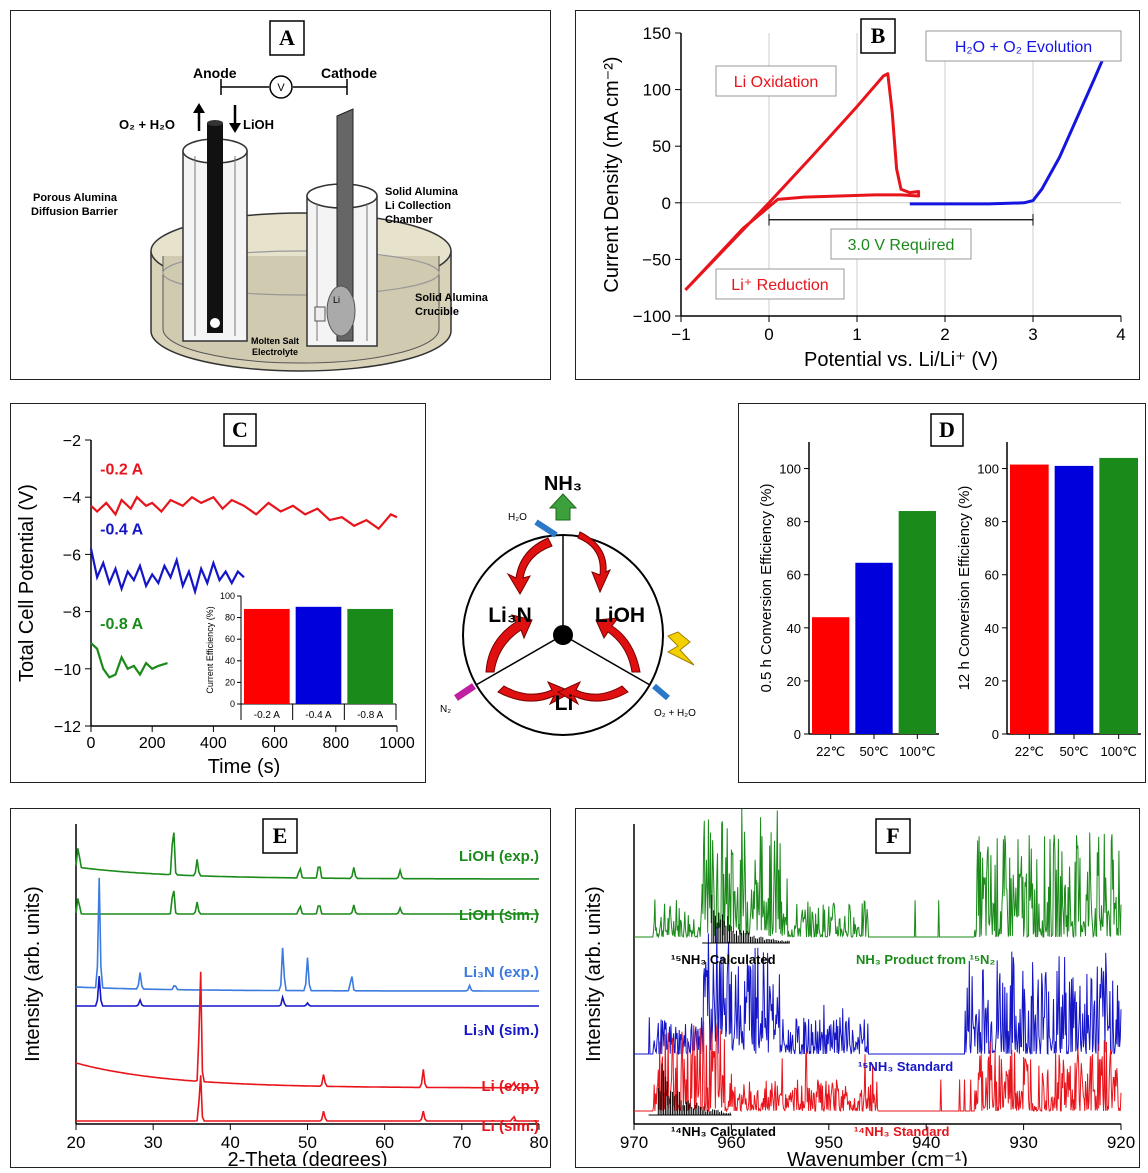 This screenshot has width=1148, height=1173. I want to click on x-tick-label: 960, so click(731, 1142).